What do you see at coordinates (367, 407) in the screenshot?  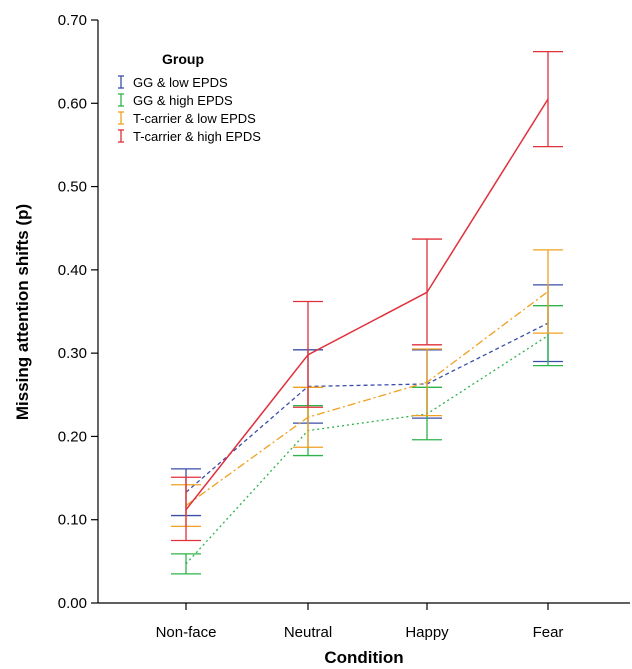 I see `series-line` at bounding box center [367, 407].